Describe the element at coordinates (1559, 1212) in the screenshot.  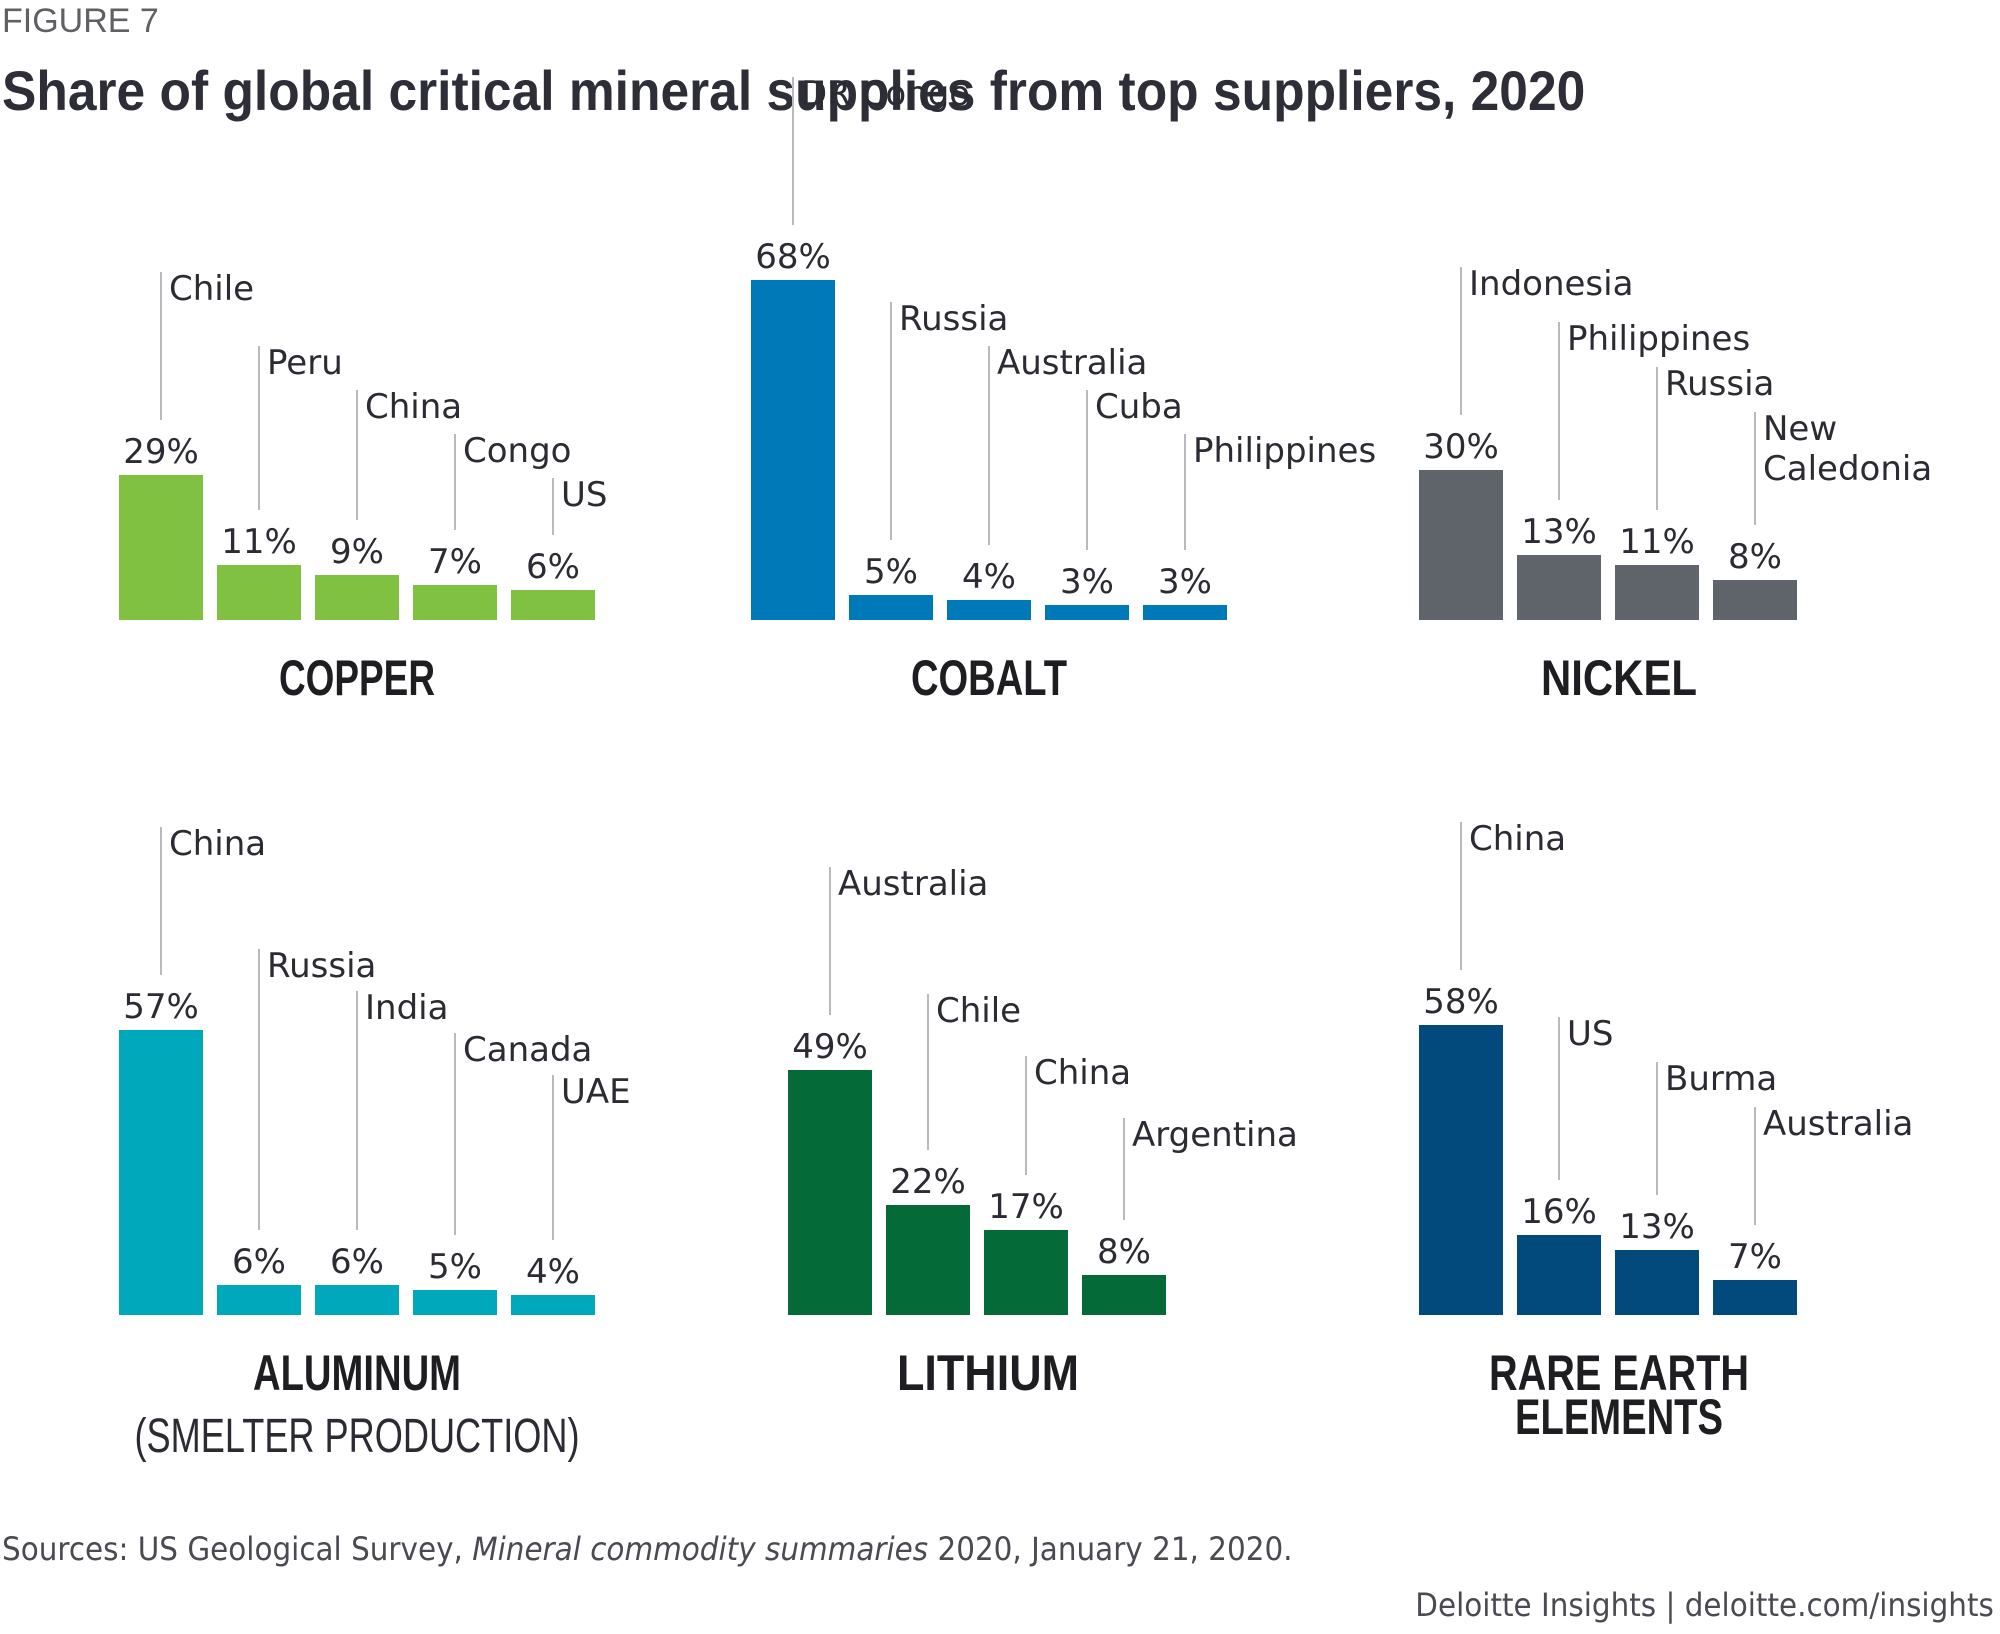
I see `value-label: 16%` at that location.